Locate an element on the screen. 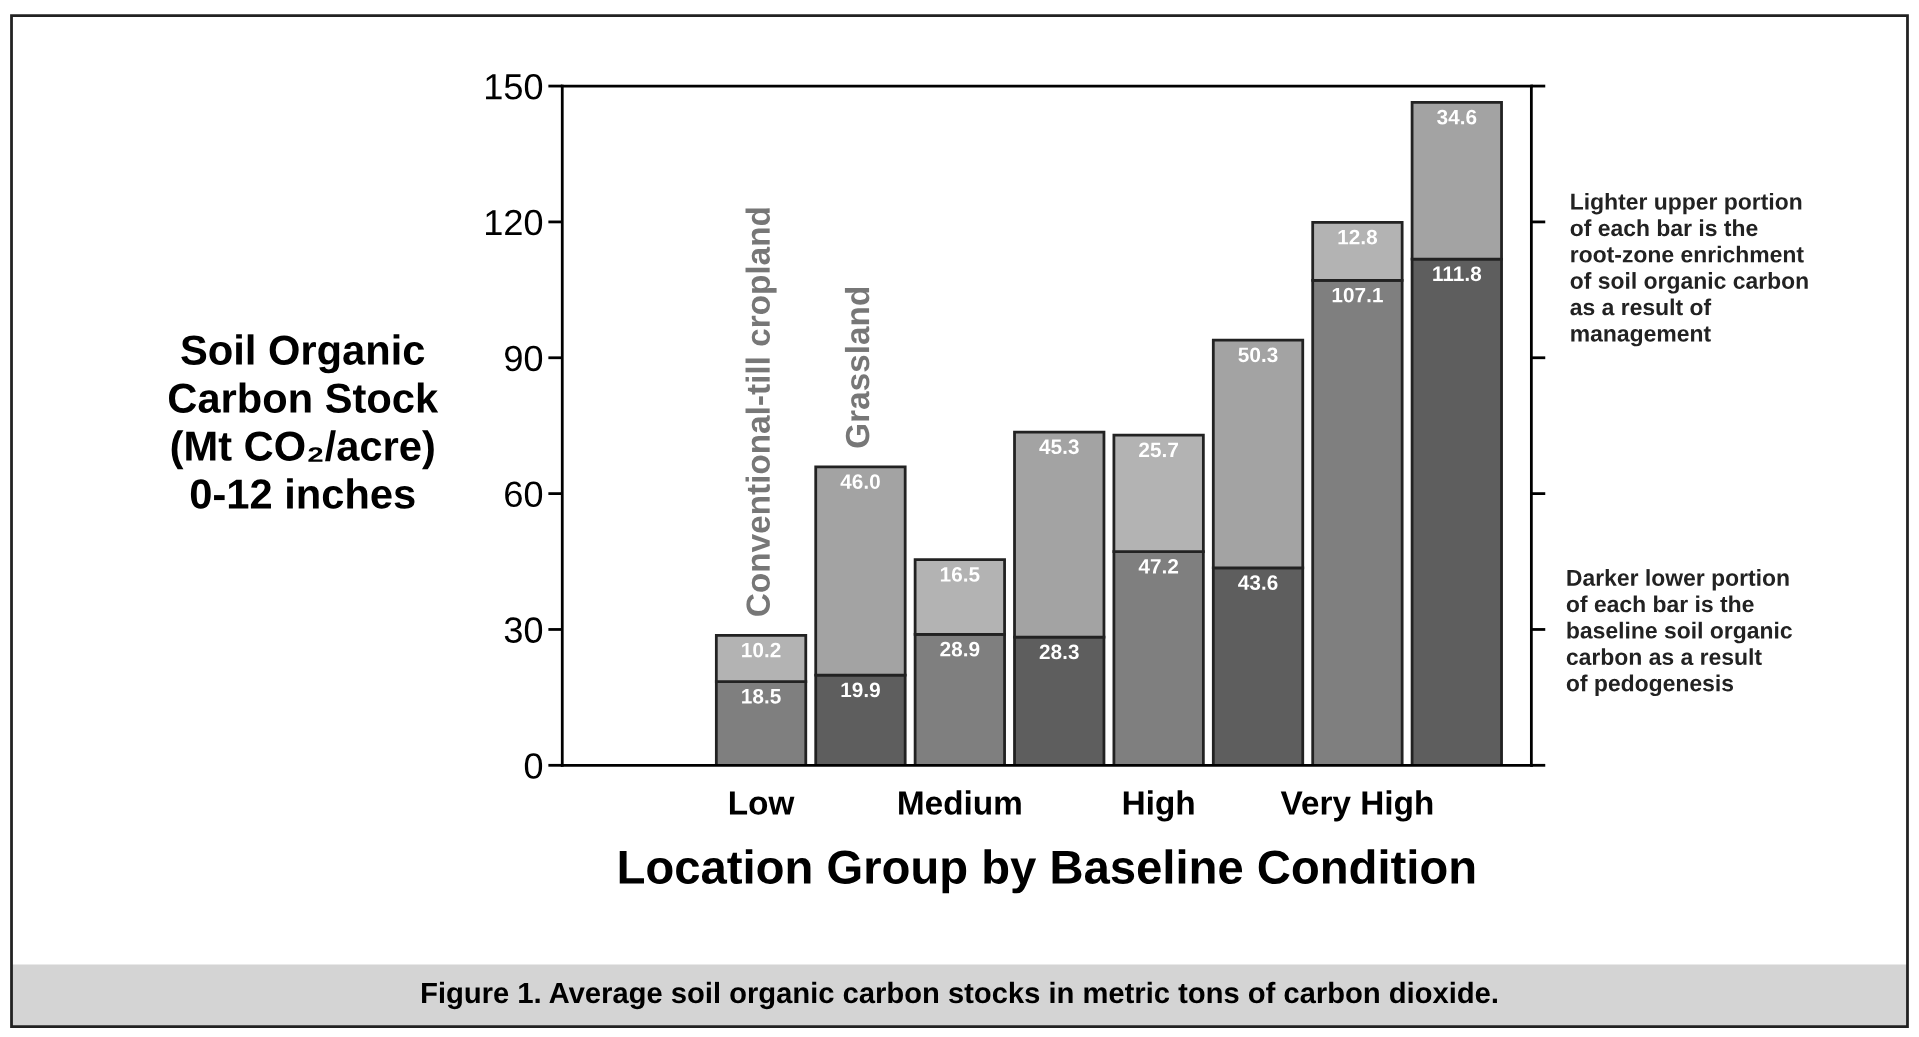 The height and width of the screenshot is (1037, 1919). data-label: 107.1 is located at coordinates (1357, 295).